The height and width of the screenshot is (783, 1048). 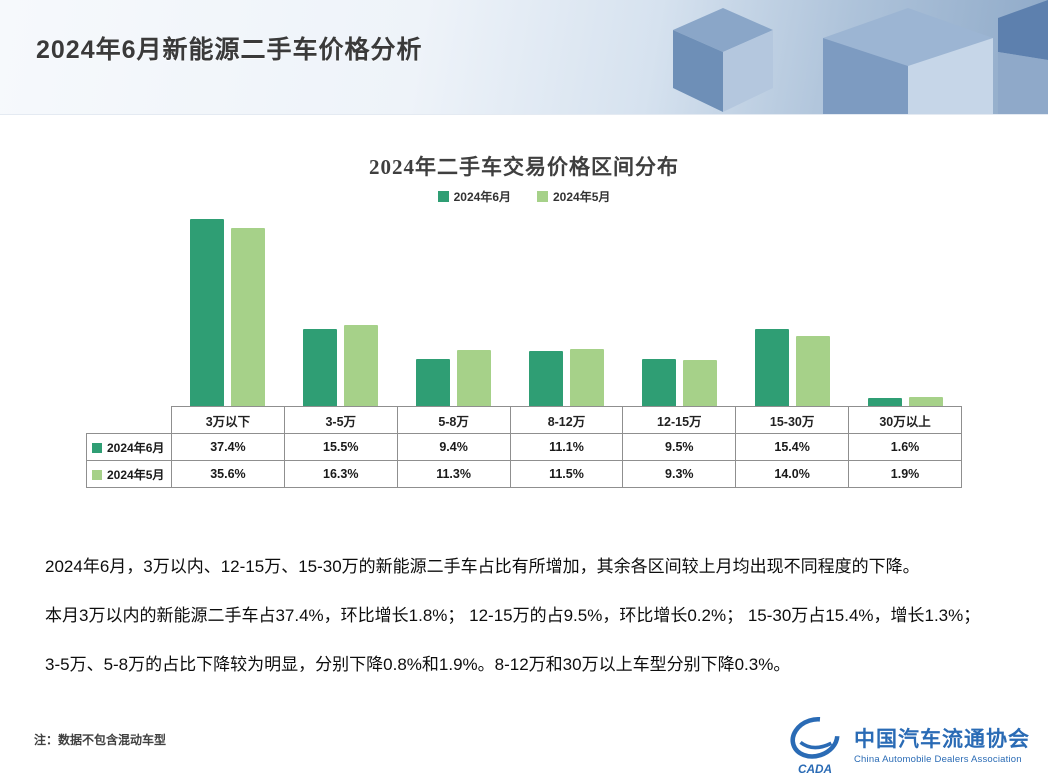 I want to click on table-cell: 9.5%, so click(x=679, y=447).